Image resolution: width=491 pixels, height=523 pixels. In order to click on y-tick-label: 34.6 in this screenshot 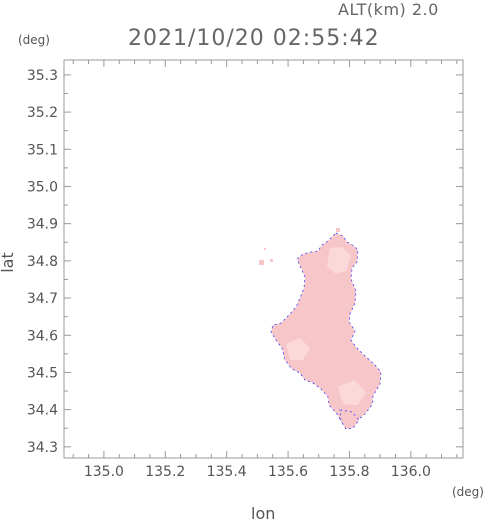, I will do `click(42, 336)`.